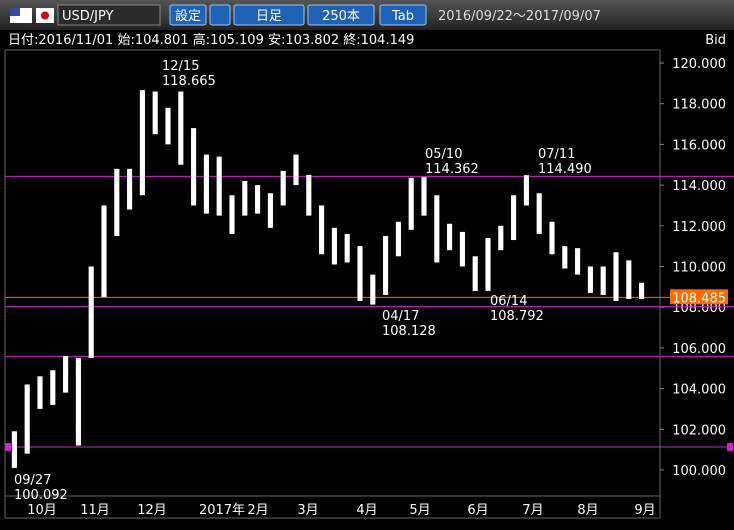  Describe the element at coordinates (257, 510) in the screenshot. I see `x-tick-label: 2月` at that location.